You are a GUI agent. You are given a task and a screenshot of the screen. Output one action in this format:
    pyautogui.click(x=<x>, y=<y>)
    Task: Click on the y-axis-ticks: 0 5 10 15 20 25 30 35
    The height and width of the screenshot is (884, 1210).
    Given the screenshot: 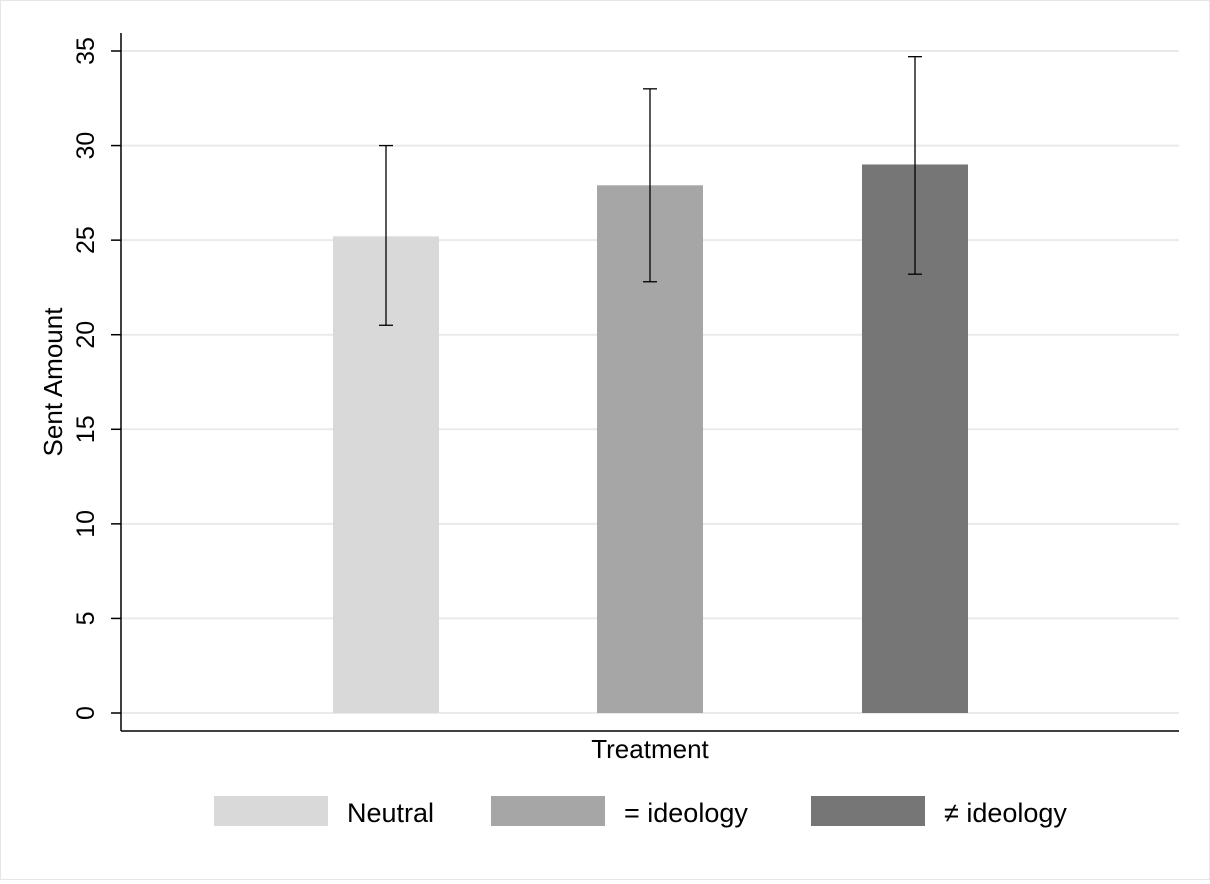 What is the action you would take?
    pyautogui.click(x=96, y=378)
    